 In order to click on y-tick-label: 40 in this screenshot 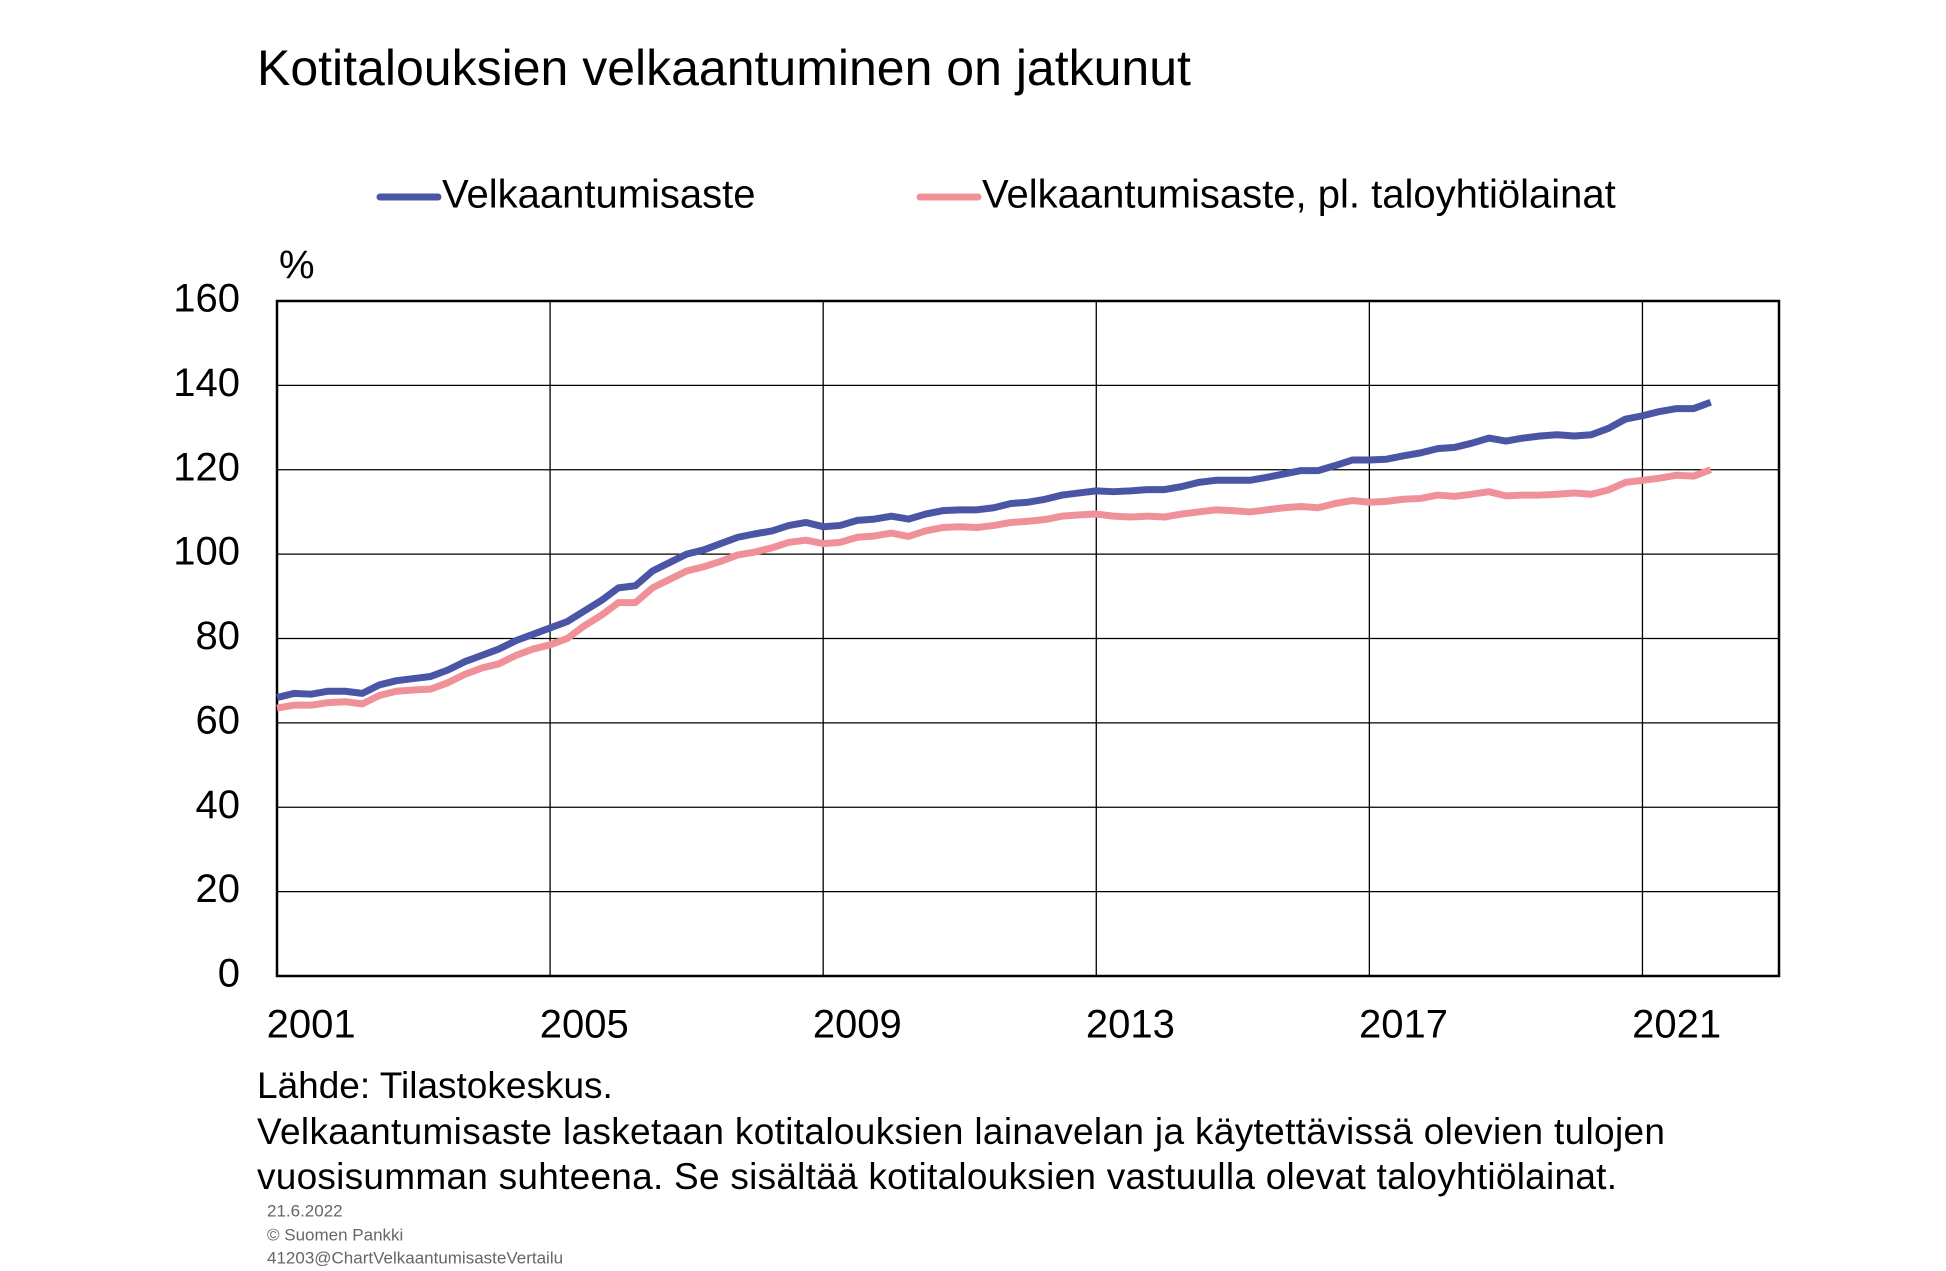, I will do `click(218, 805)`.